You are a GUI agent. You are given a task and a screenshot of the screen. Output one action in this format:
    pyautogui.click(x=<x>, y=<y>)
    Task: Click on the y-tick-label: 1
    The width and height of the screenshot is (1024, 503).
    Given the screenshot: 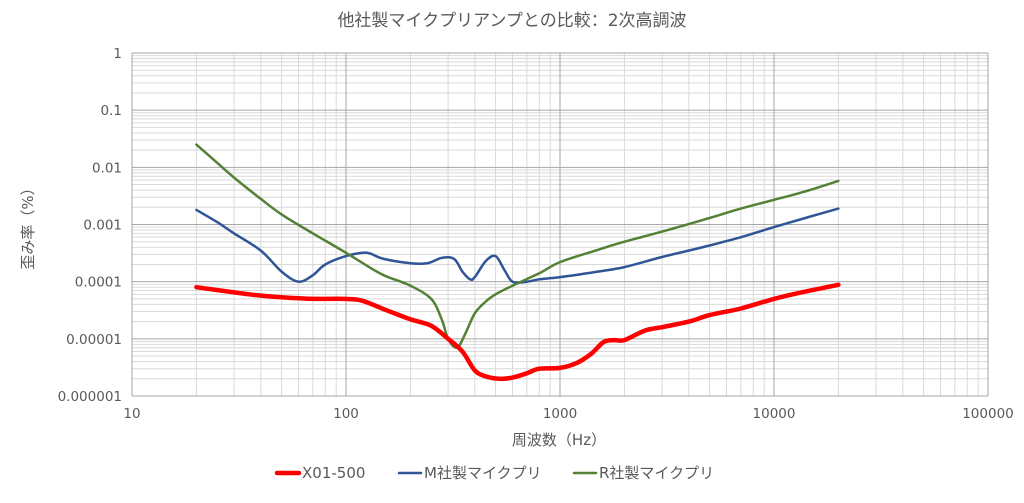 What is the action you would take?
    pyautogui.click(x=117, y=54)
    